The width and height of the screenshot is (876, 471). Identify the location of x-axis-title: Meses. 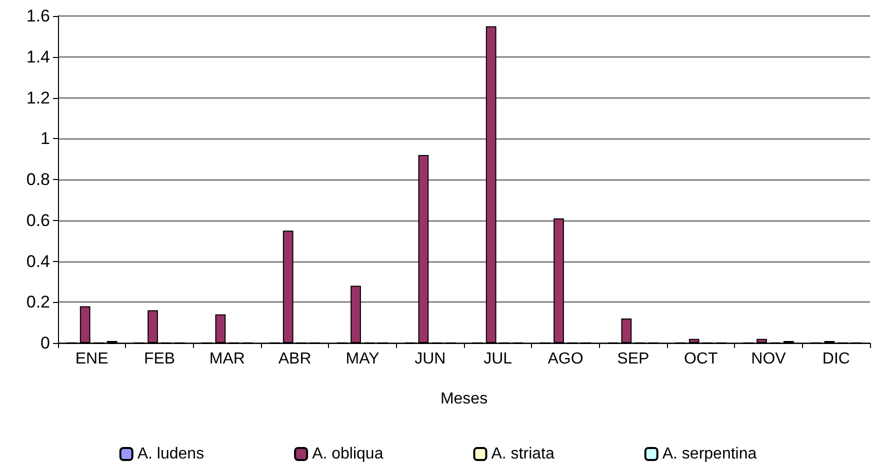
(464, 399).